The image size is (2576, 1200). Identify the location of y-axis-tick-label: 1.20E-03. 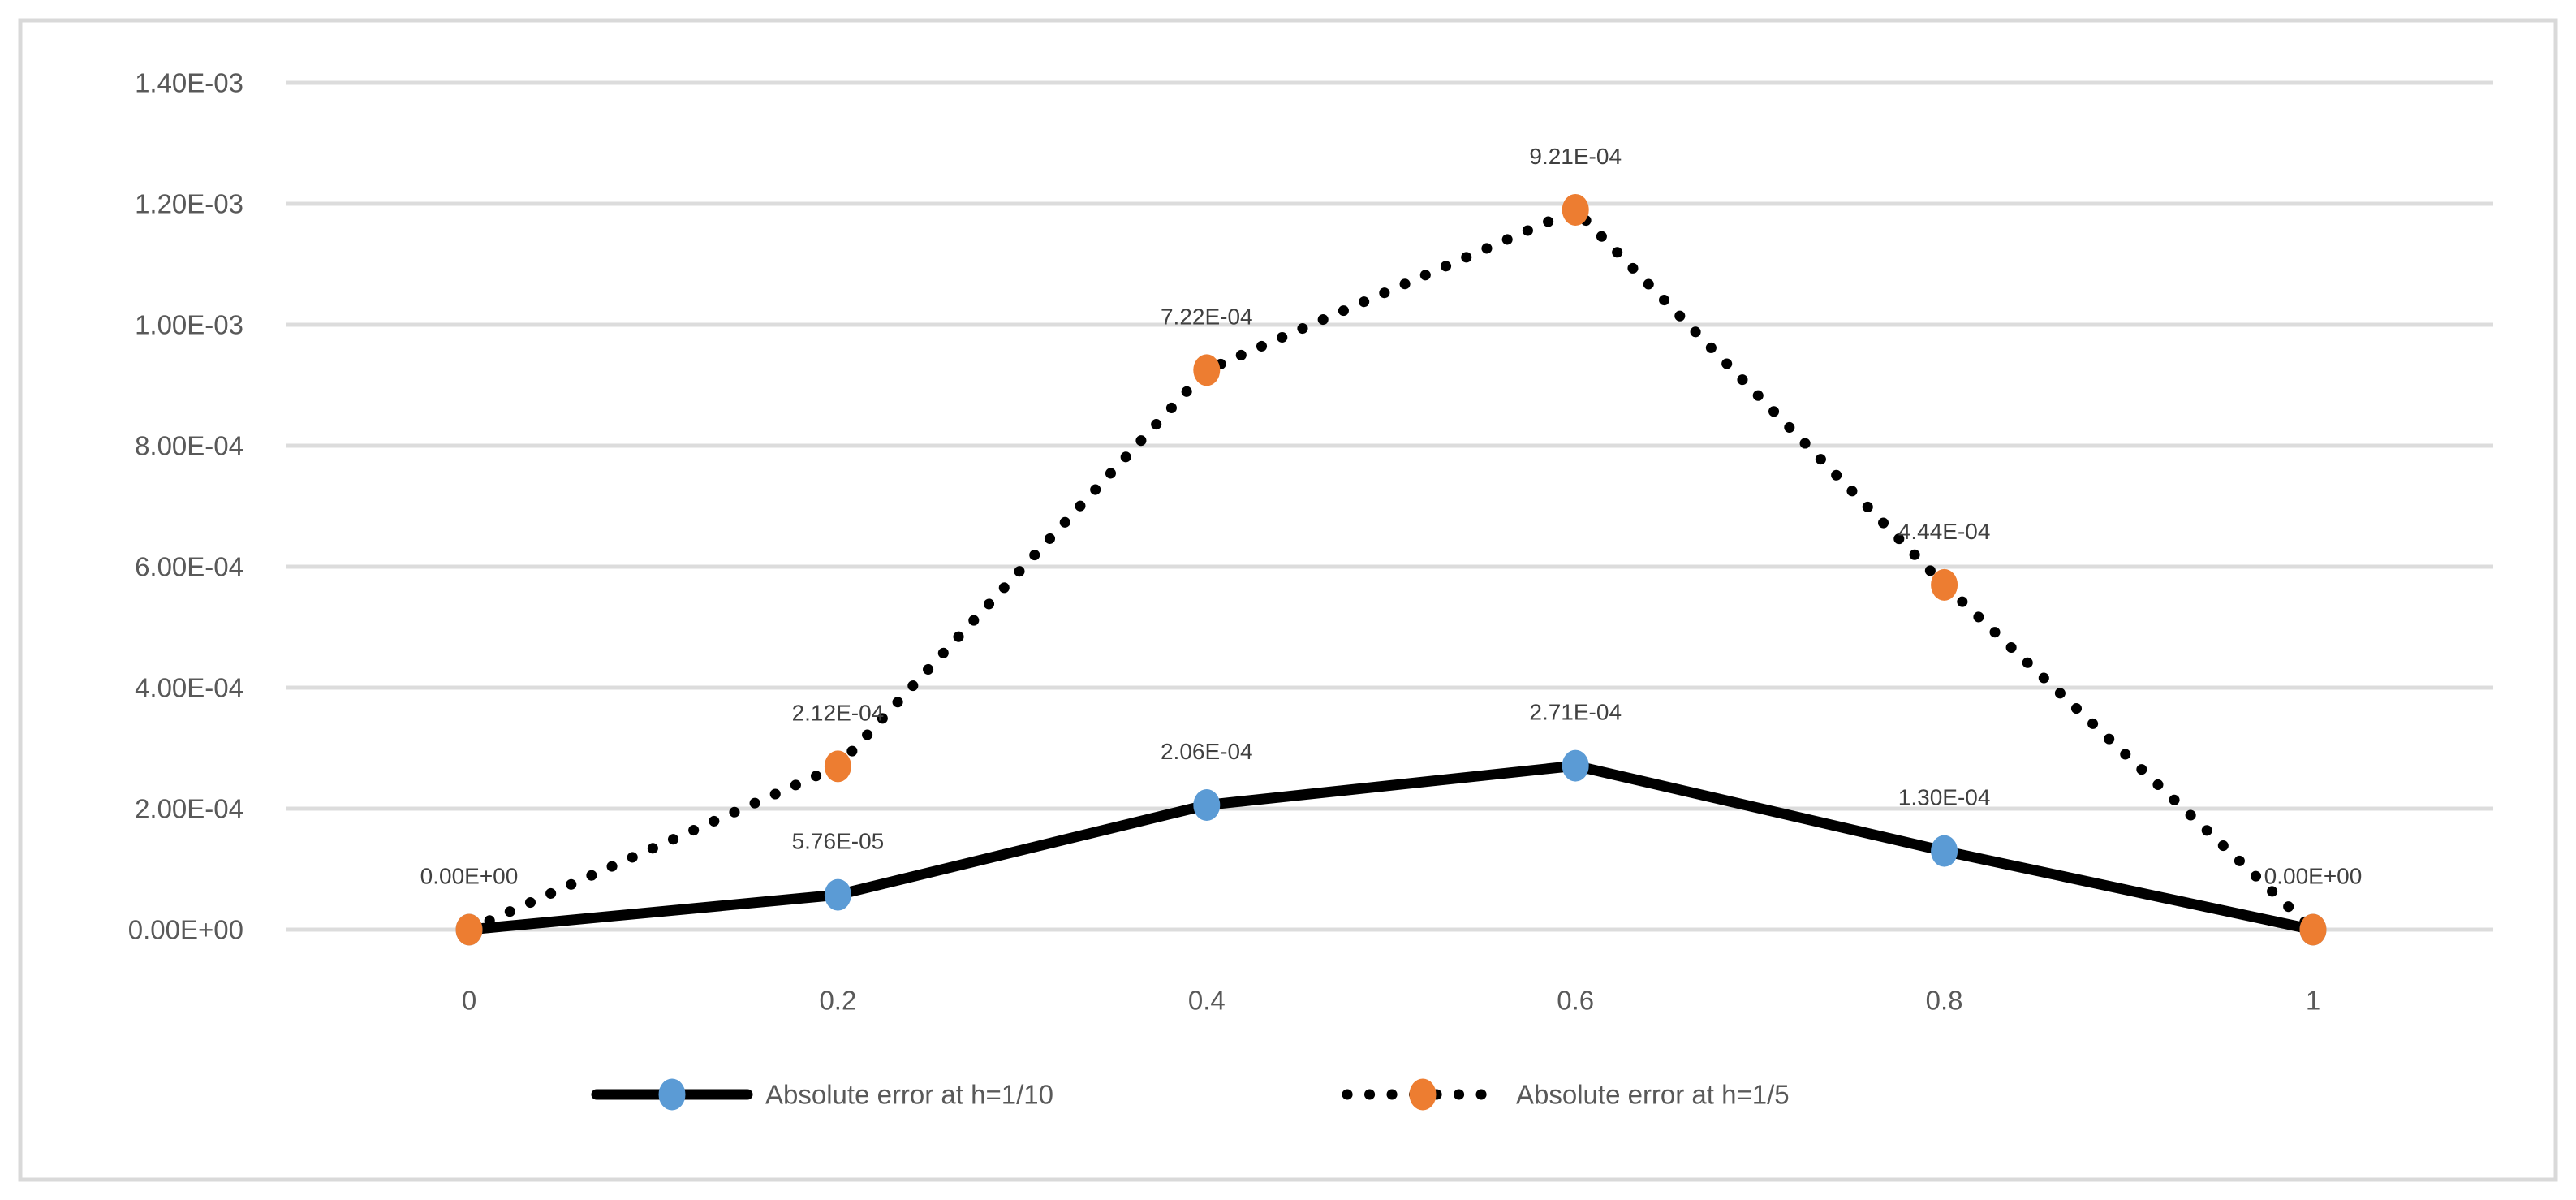
(189, 204).